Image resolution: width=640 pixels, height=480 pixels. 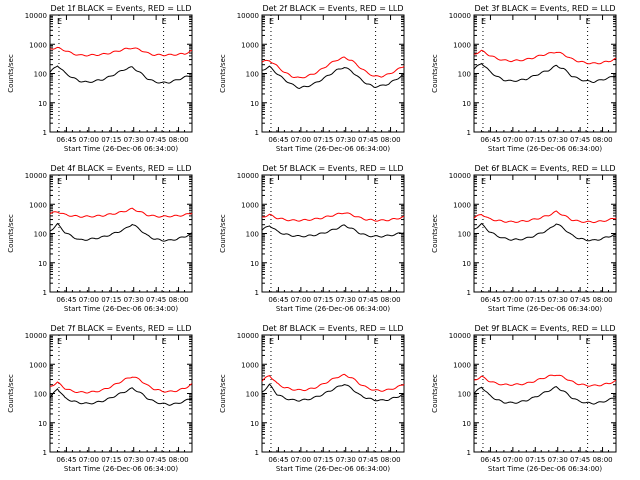 What do you see at coordinates (544, 168) in the screenshot?
I see `subplot-title: Det 6f BLACK = Events, RED = LLD` at bounding box center [544, 168].